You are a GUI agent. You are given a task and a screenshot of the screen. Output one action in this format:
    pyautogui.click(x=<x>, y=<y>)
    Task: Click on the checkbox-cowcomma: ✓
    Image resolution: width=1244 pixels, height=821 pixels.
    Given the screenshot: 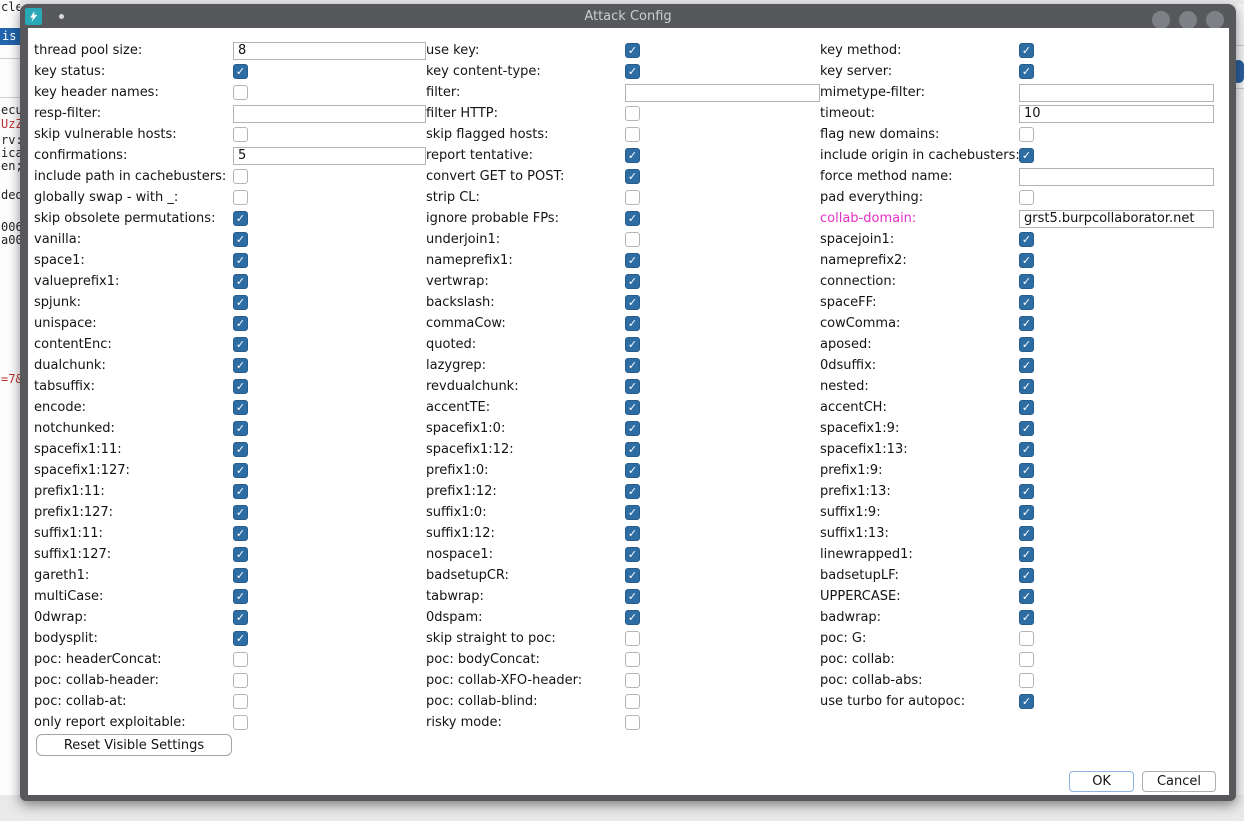 What is the action you would take?
    pyautogui.click(x=1026, y=323)
    